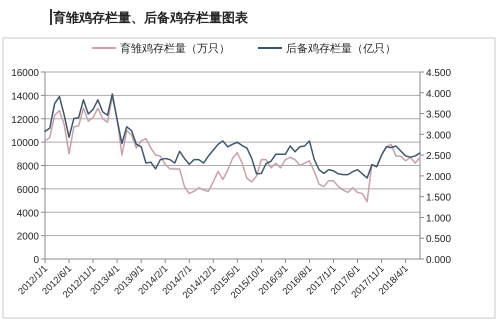 The image size is (500, 324). What do you see at coordinates (25, 73) in the screenshot?
I see `y-tick-label: 16000` at bounding box center [25, 73].